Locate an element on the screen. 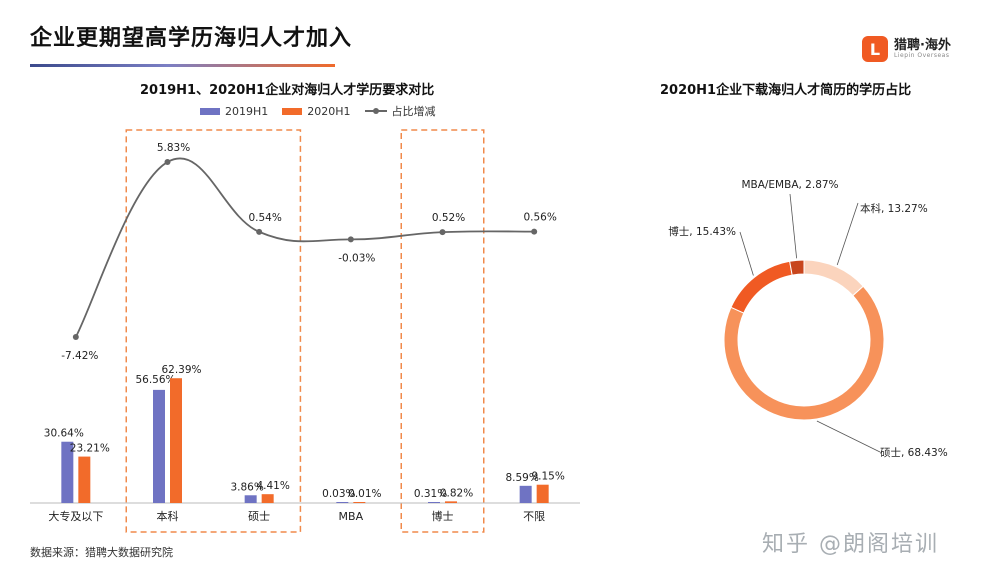 This screenshot has height=583, width=1000. bar-label-2019H1-2: 3.86% is located at coordinates (246, 487).